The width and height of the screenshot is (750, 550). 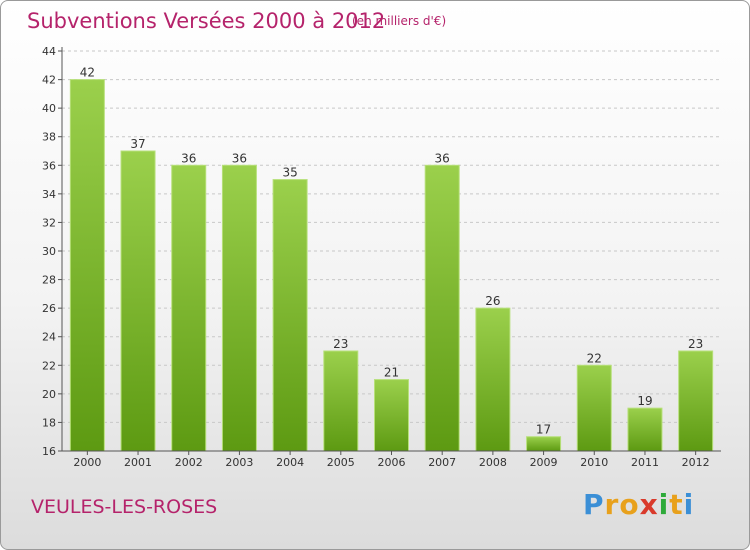 I want to click on y-tick-label: 28, so click(x=49, y=280).